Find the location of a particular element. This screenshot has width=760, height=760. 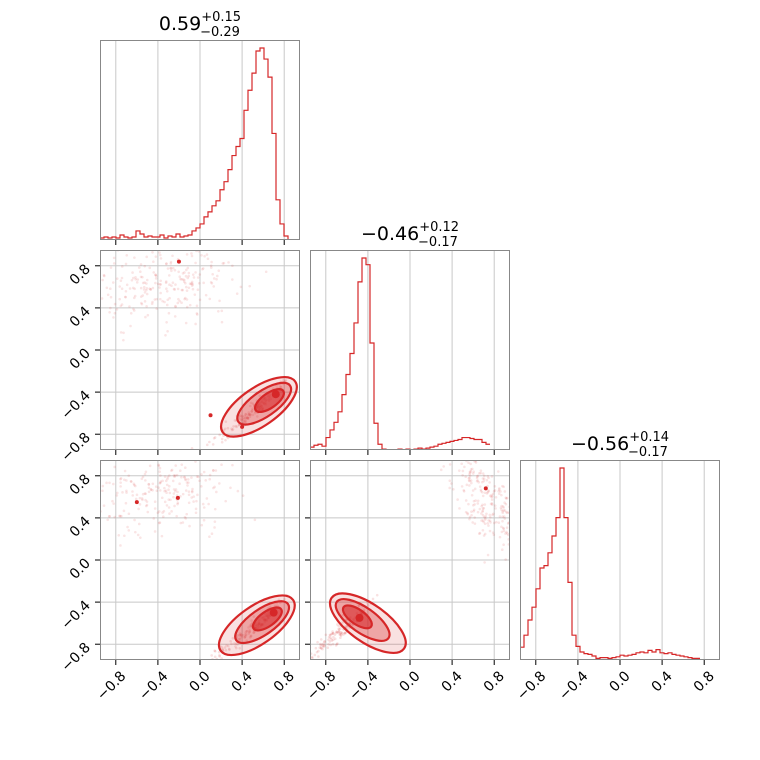

panel-frame is located at coordinates (200, 560).